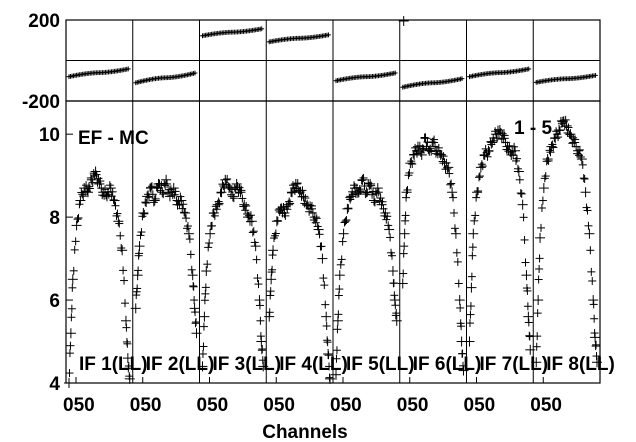 This screenshot has width=636, height=442. I want to click on bottom-y-tick-label: 4, so click(54, 384).